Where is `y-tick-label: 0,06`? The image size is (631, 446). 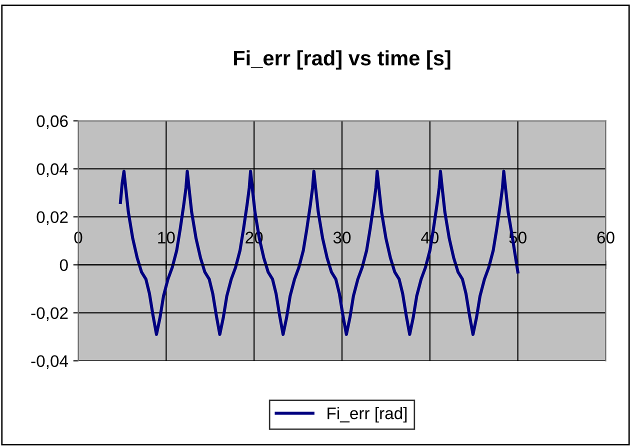 y-tick-label: 0,06 is located at coordinates (52, 122).